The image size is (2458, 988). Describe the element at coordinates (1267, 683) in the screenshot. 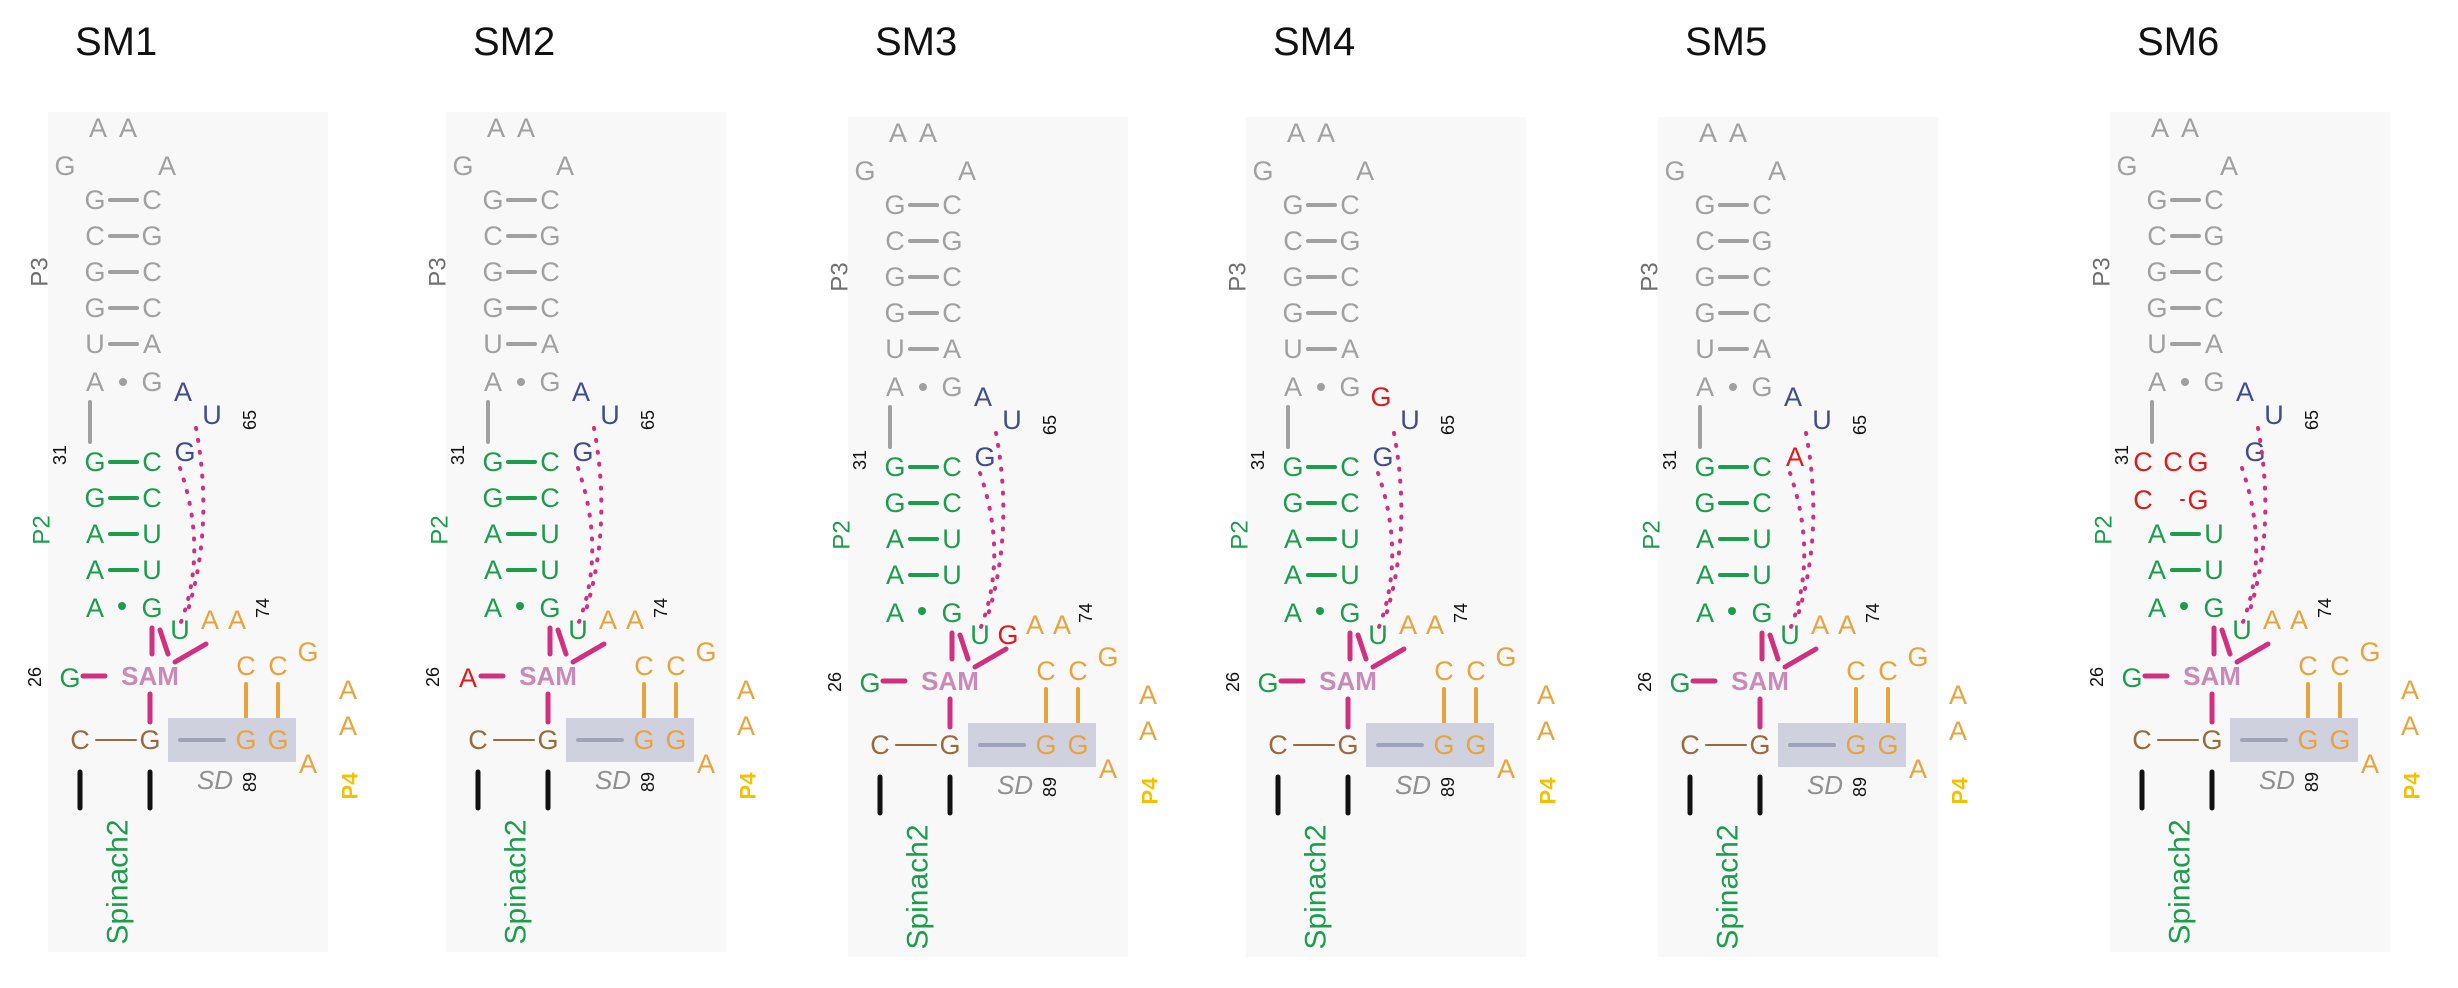

I see `nucleotide-g26: G` at that location.